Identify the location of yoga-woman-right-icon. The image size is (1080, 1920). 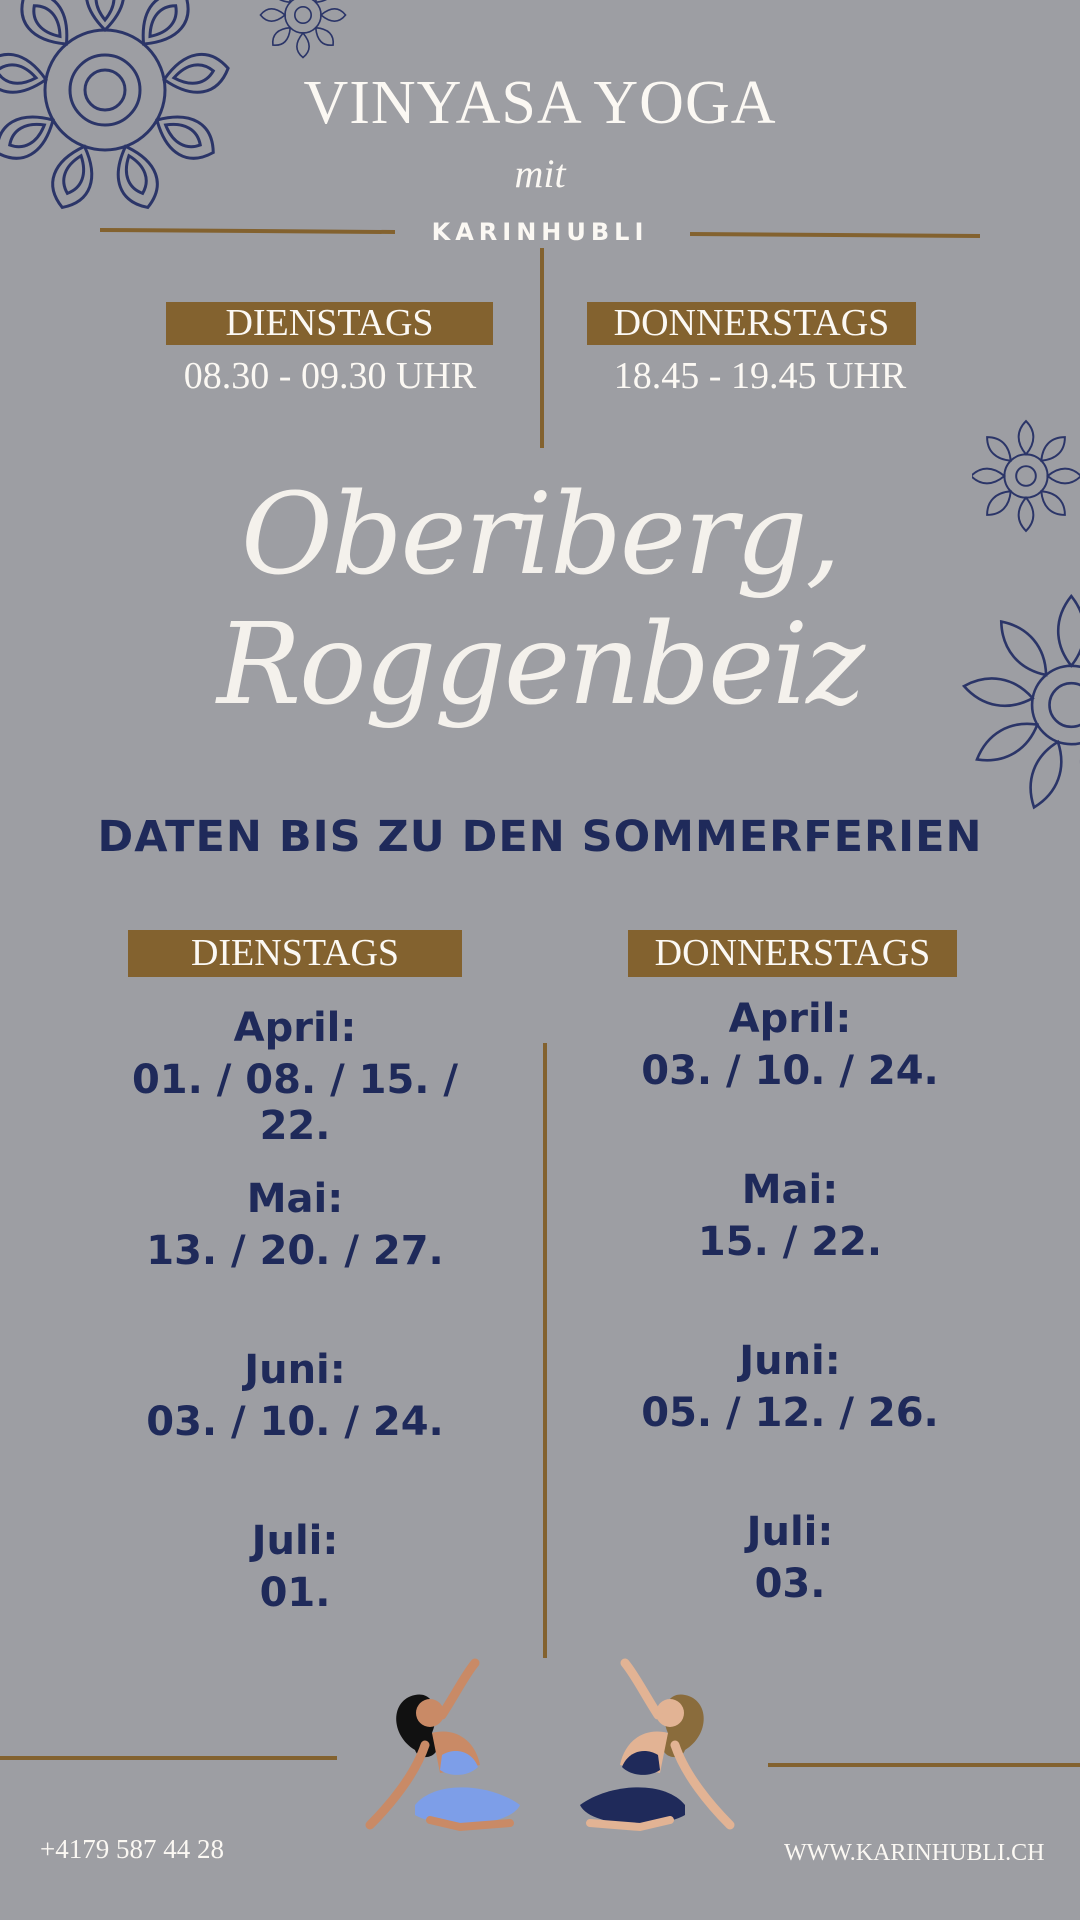
(657, 1745).